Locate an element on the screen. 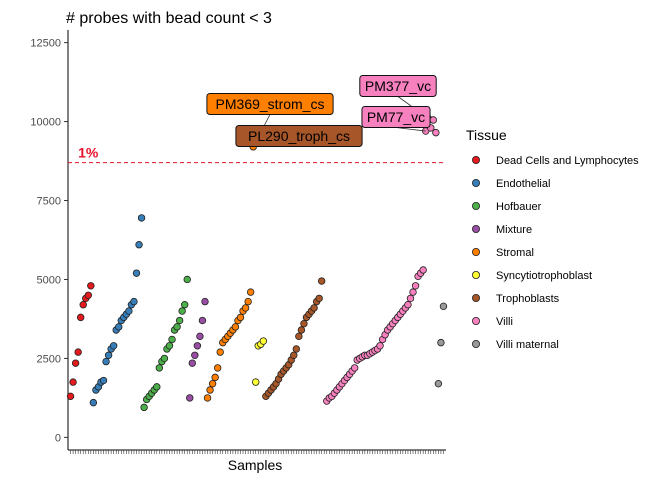  threshold-label: 1% is located at coordinates (88, 153).